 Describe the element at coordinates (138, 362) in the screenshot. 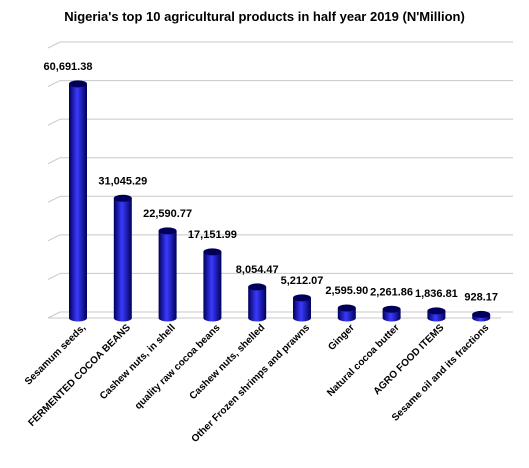

I see `category-label: Cashew nuts, in shell` at that location.